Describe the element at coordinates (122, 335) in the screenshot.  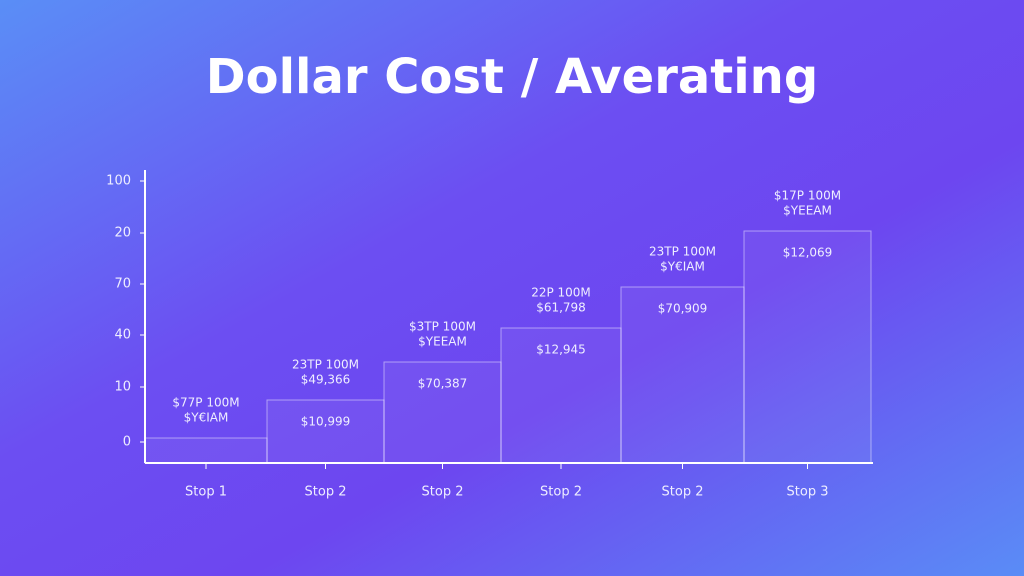
I see `y-axis-label: 40` at that location.